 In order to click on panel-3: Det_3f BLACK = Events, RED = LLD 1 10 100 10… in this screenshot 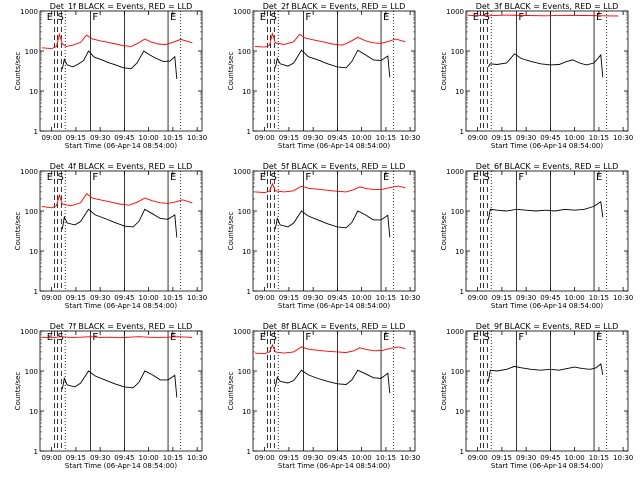, I will do `click(536, 76)`.